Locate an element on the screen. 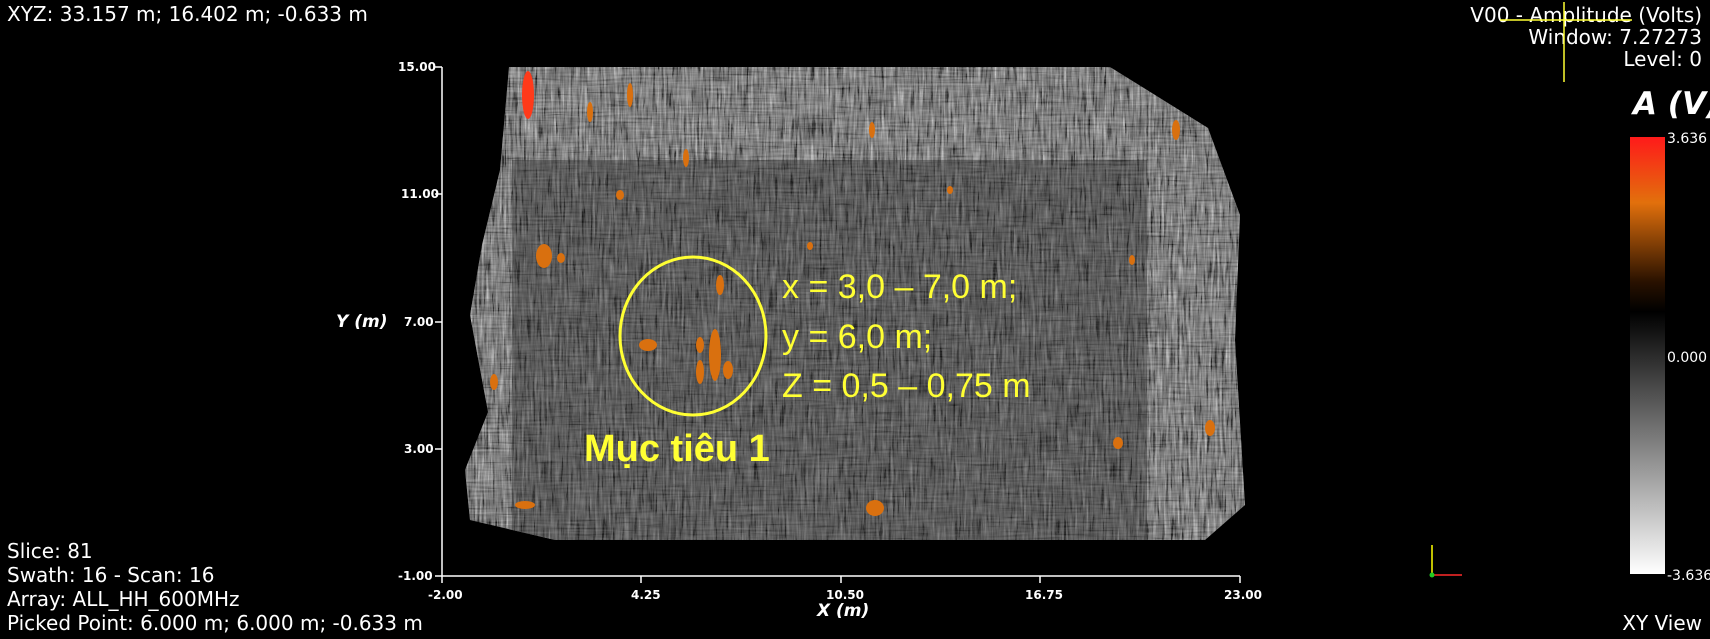 The width and height of the screenshot is (1710, 639). colorbar-mid-label: 0.000 is located at coordinates (1687, 358).